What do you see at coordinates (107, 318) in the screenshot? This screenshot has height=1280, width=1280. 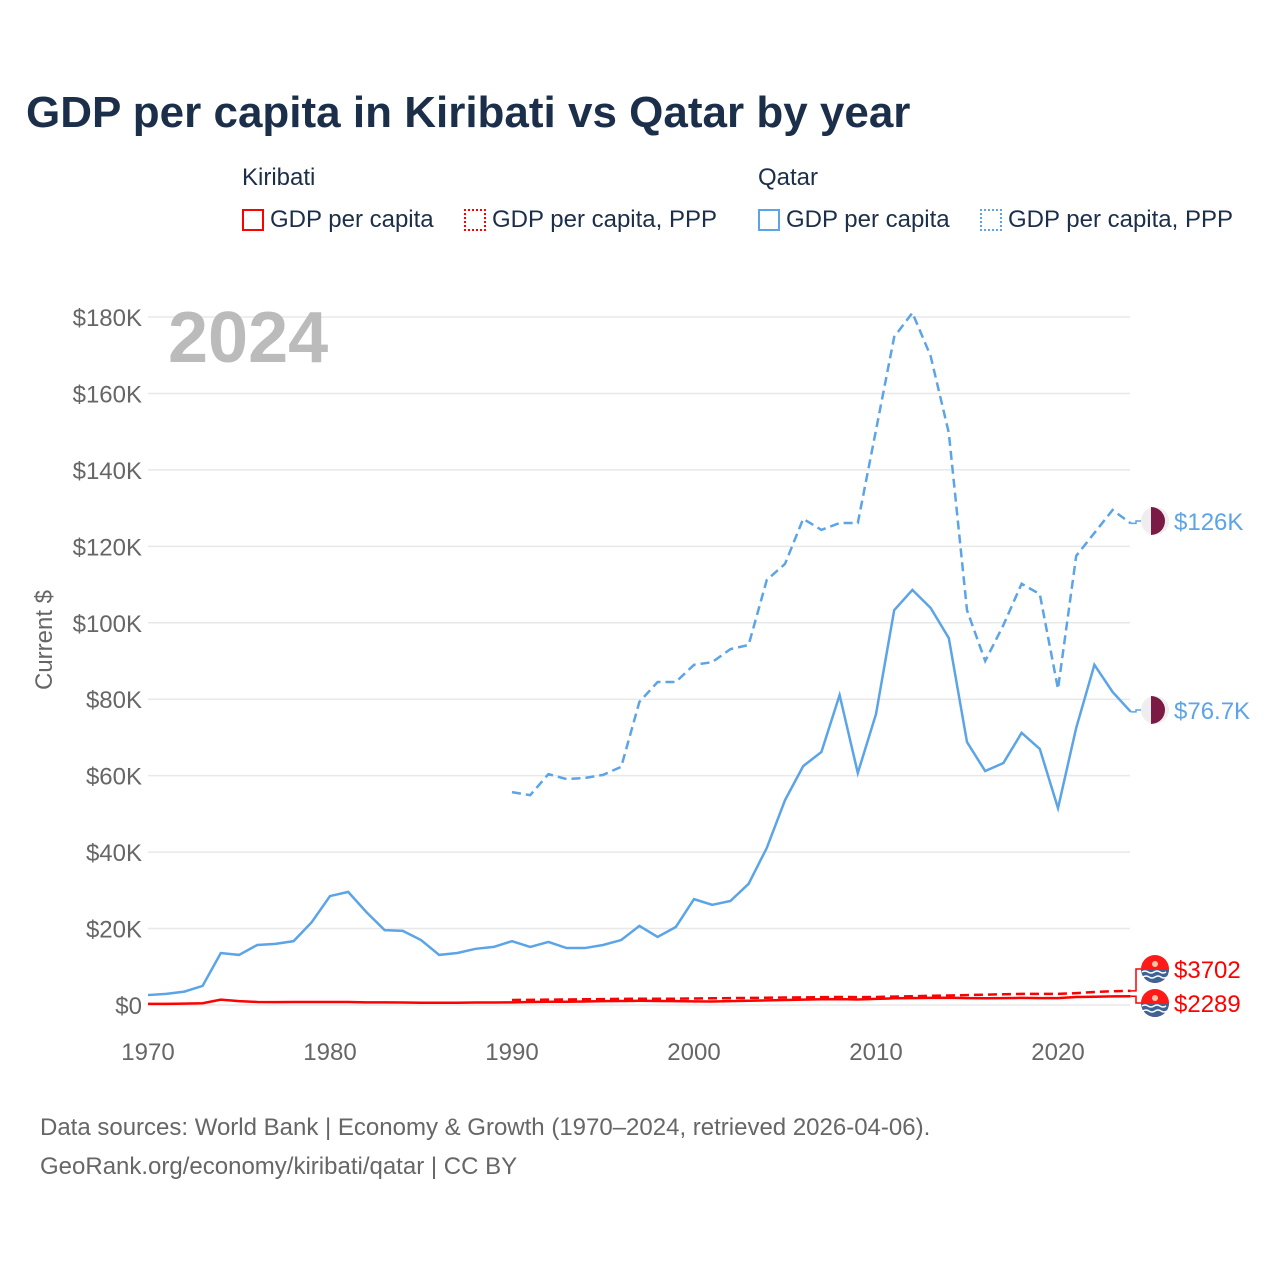 I see `y-tick-label: $180K` at bounding box center [107, 318].